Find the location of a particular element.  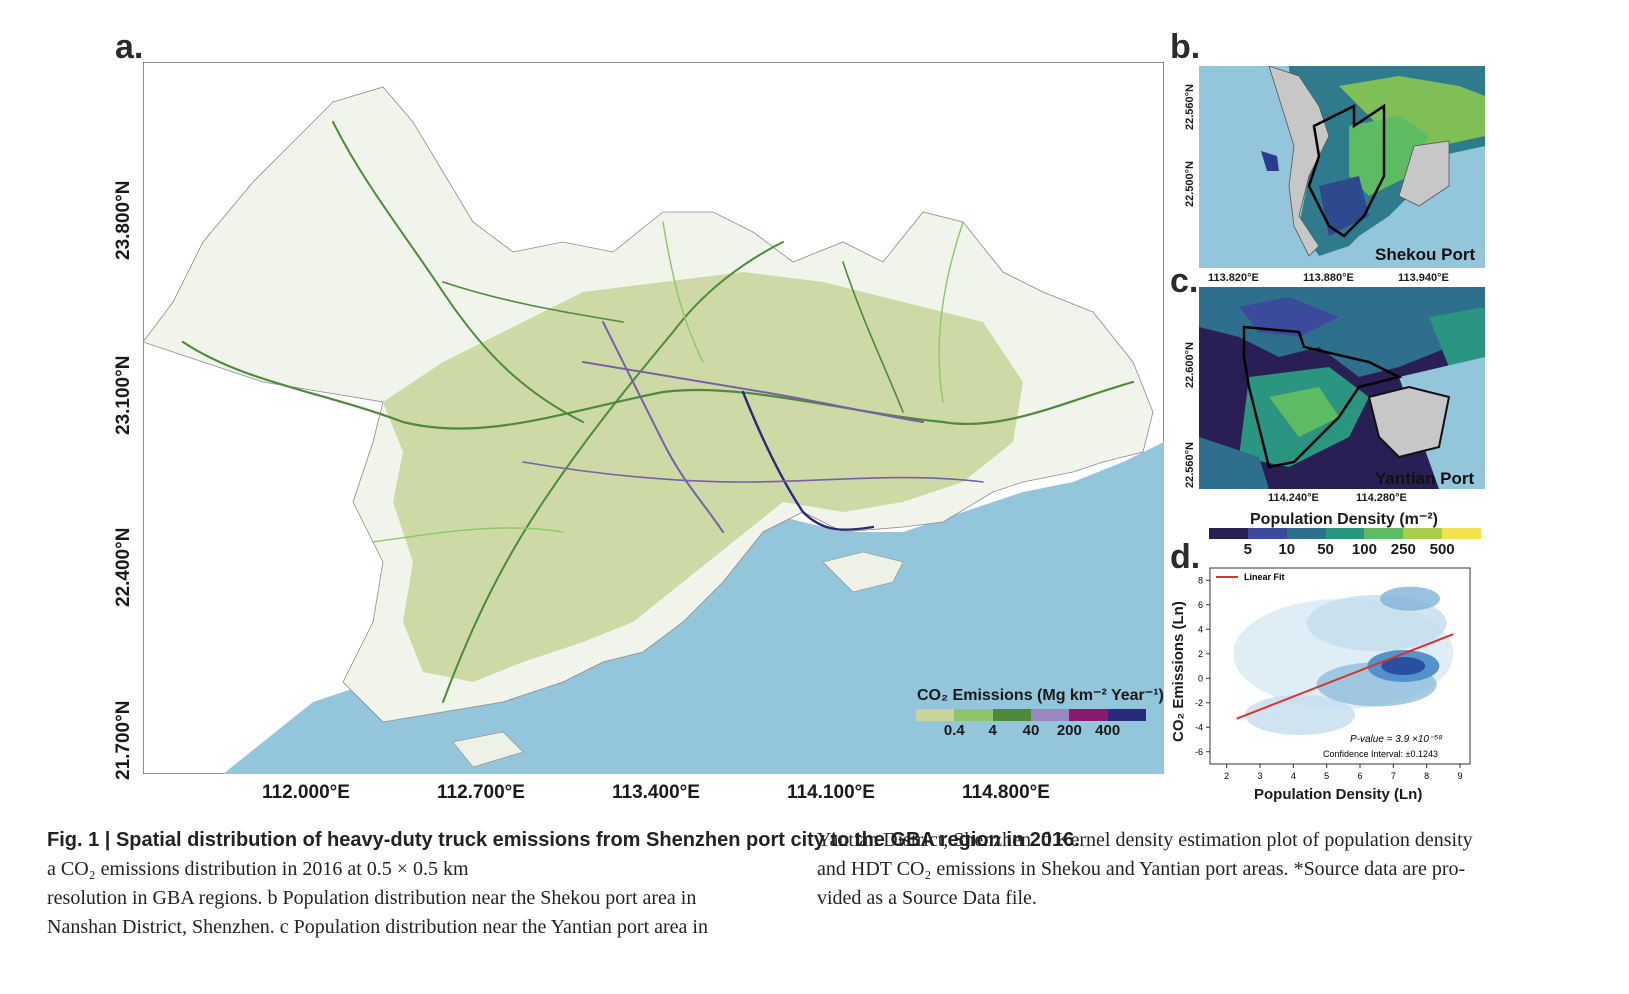

panel-a-letter: a. is located at coordinates (129, 47).